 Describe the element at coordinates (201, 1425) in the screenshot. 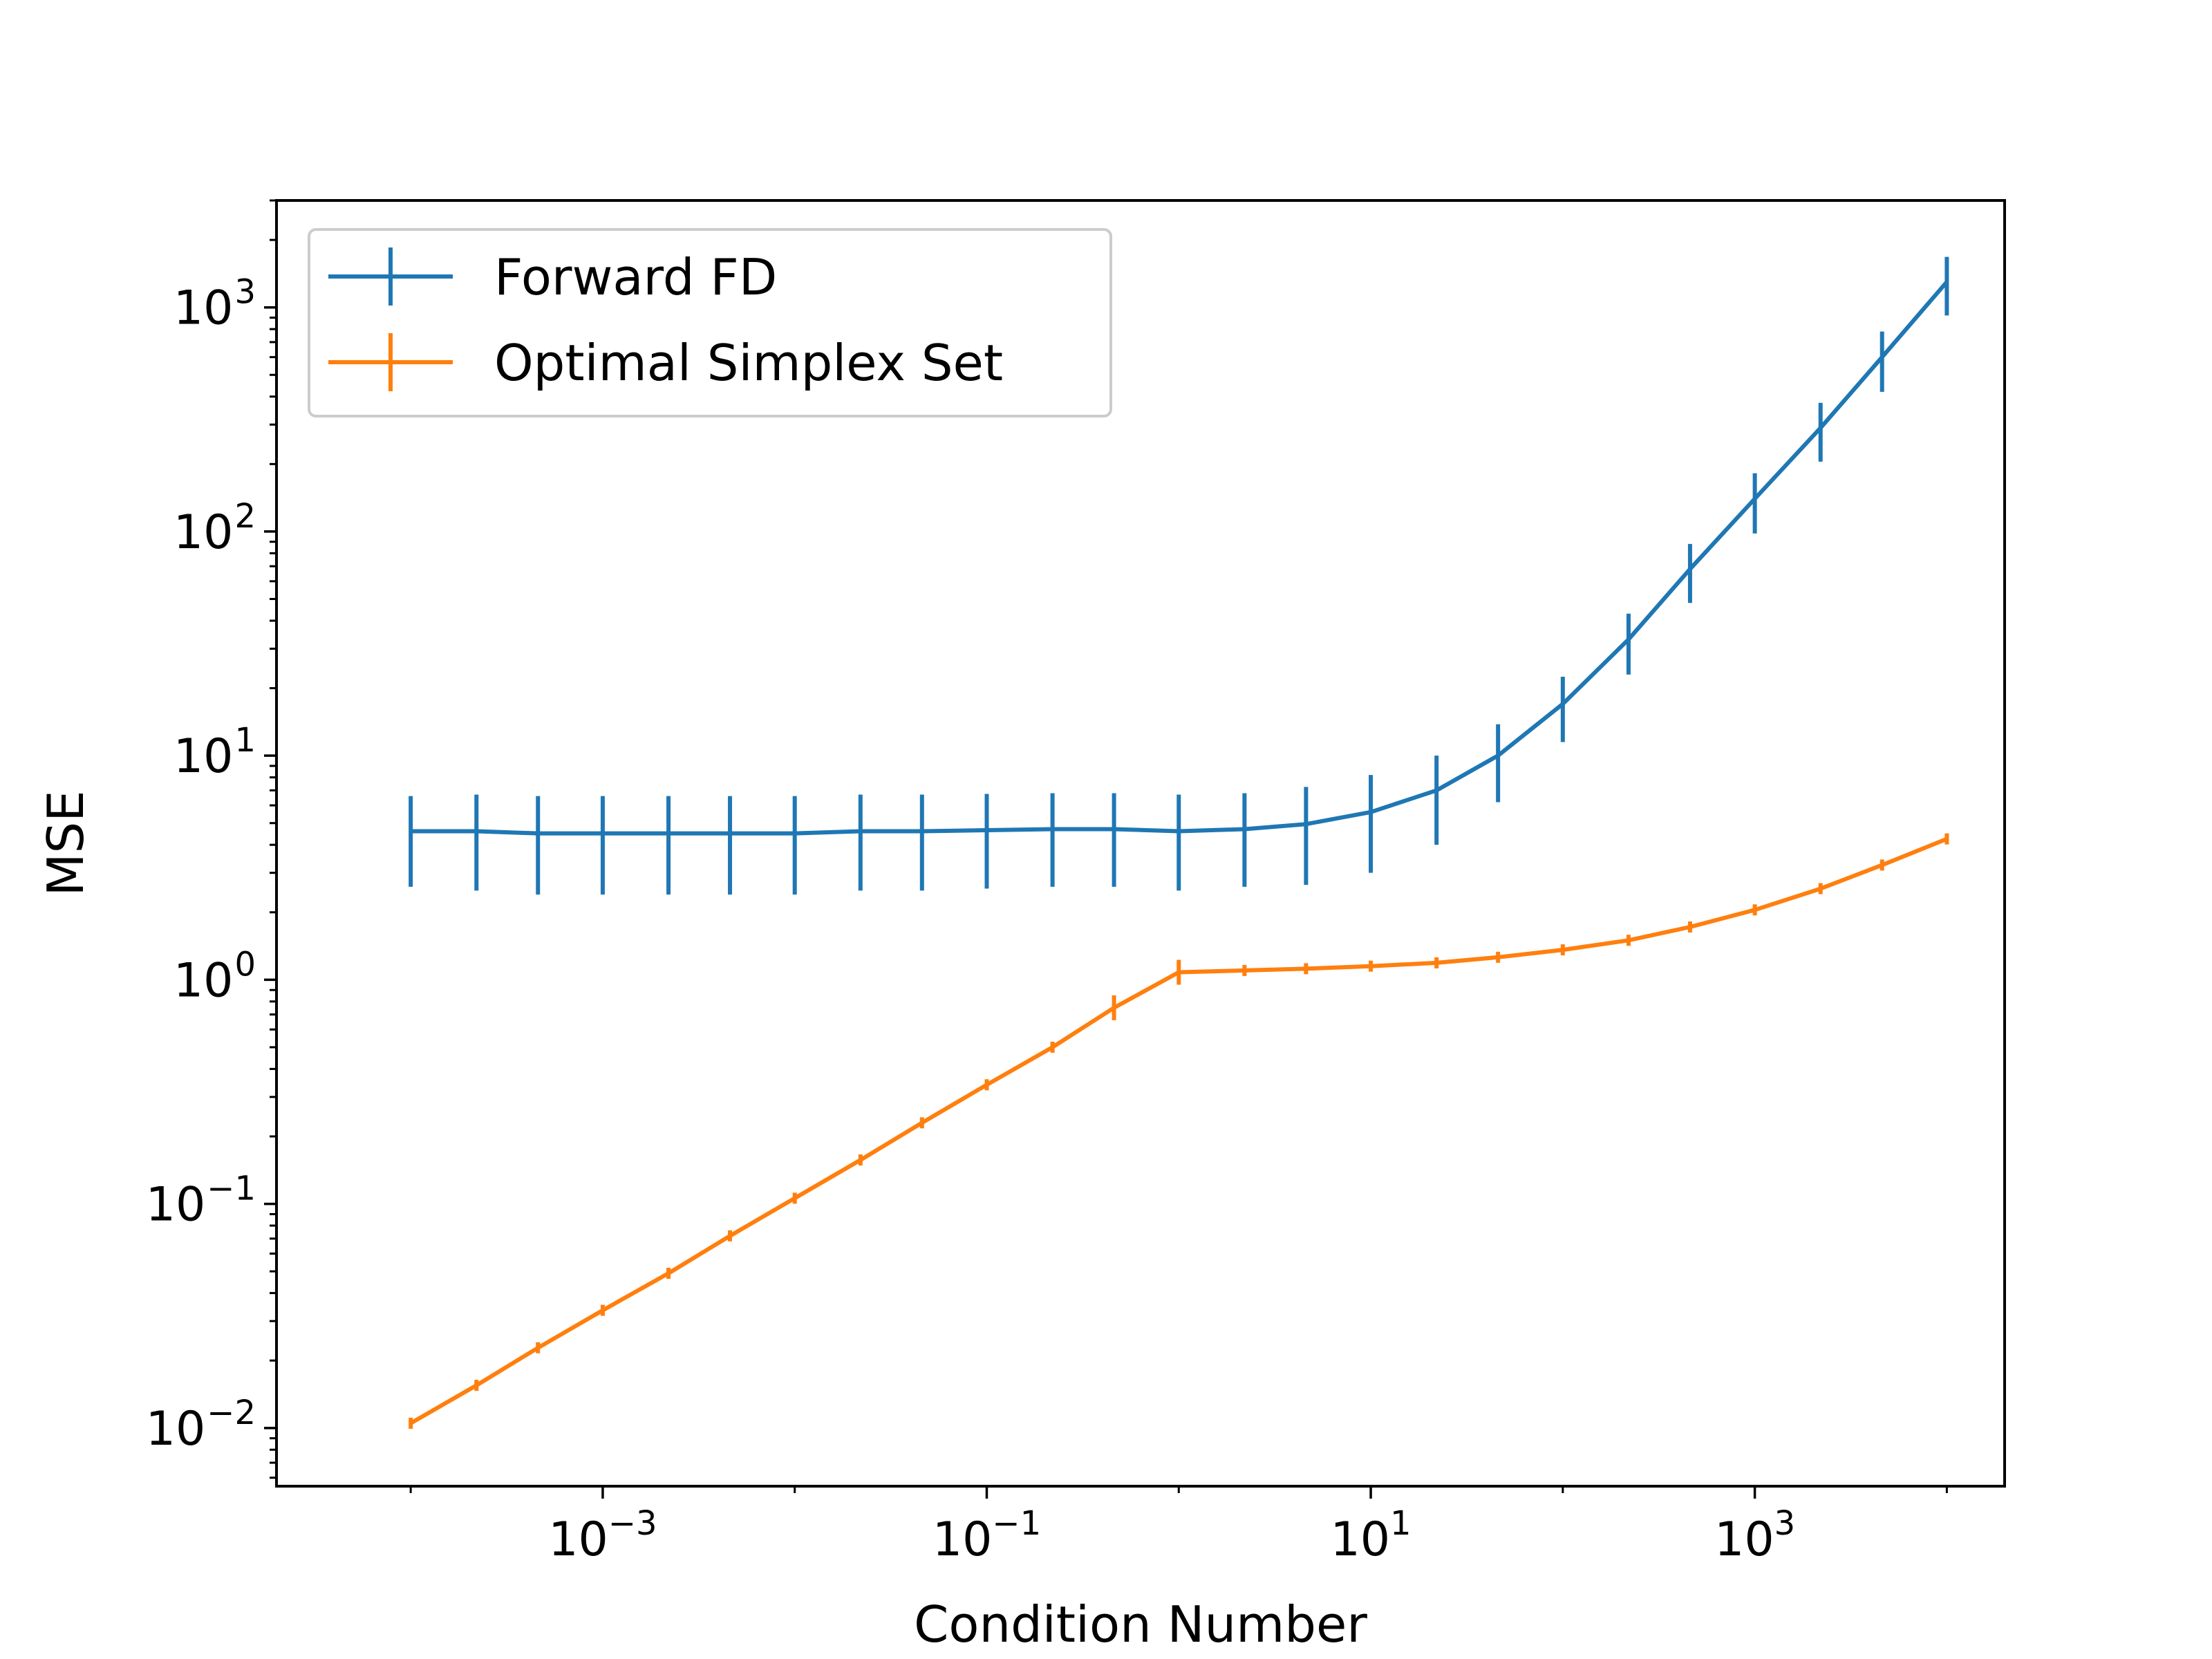

I see `y-tick-label: 10⁻²` at that location.